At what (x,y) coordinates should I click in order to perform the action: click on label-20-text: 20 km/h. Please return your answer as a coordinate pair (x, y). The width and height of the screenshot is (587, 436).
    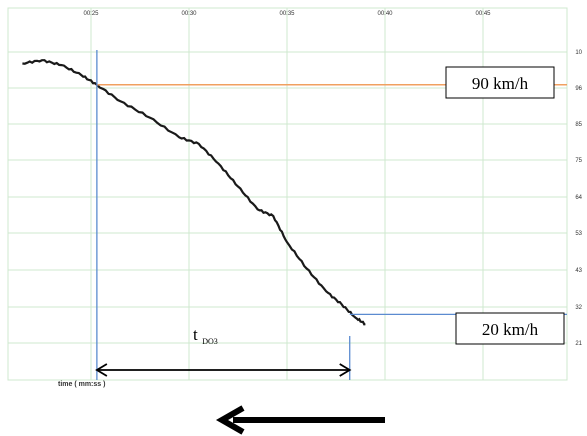
    Looking at the image, I should click on (510, 329).